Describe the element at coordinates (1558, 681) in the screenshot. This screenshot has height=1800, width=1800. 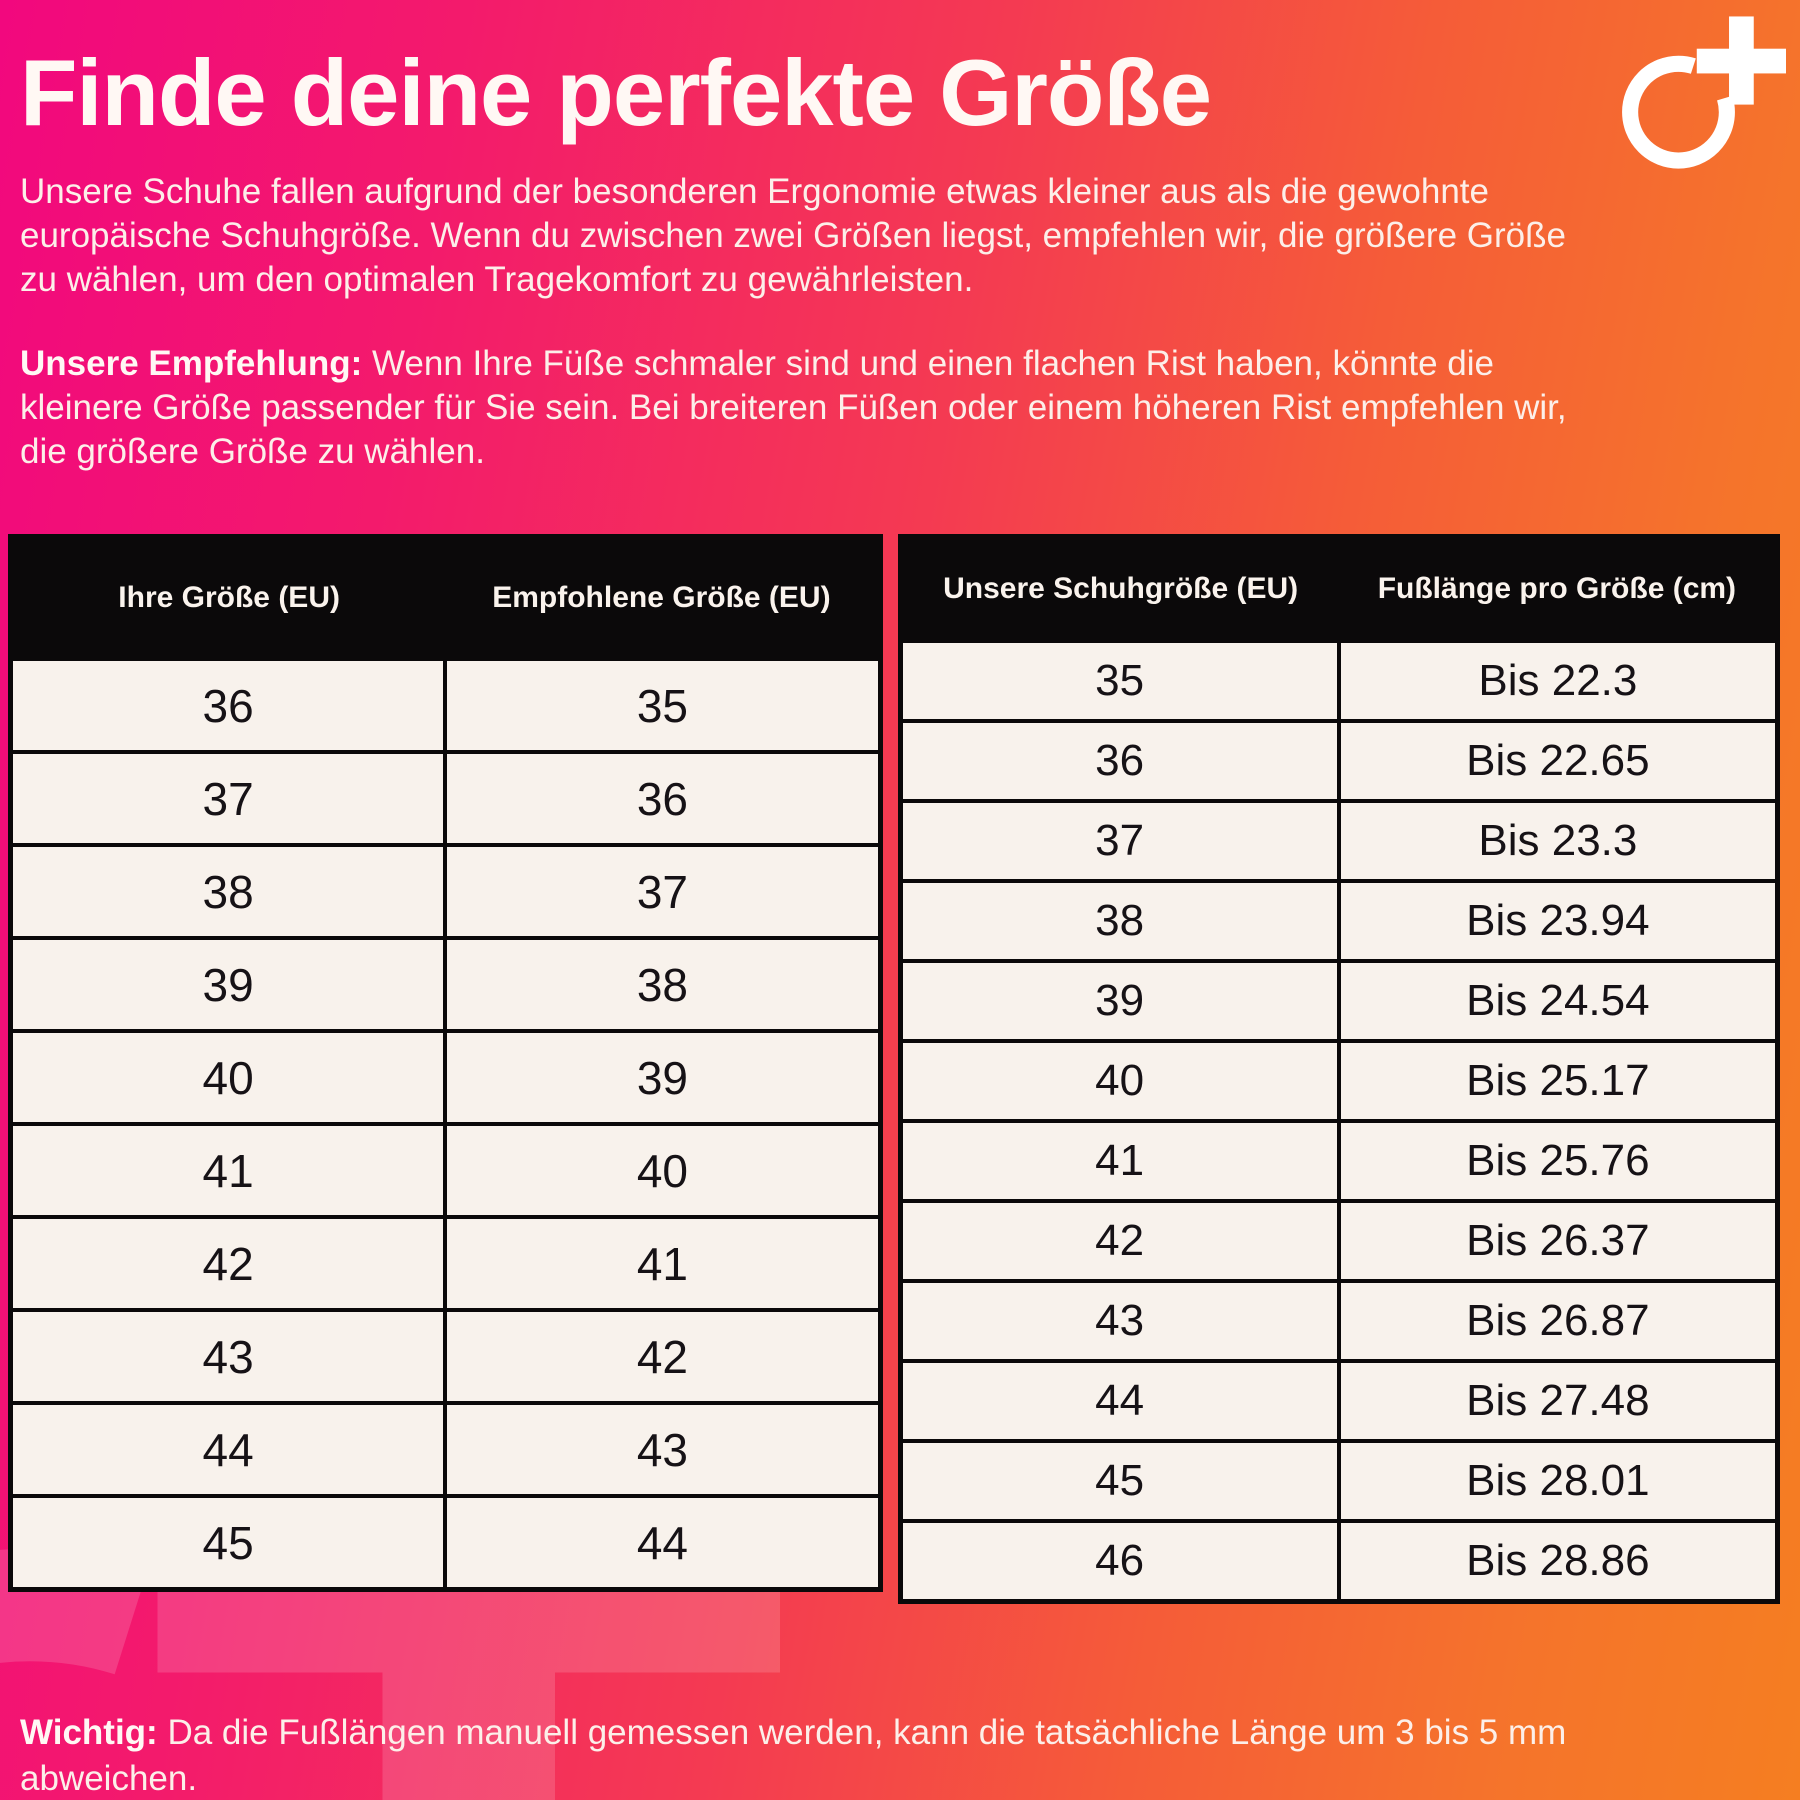
I see `table-cell: Bis 22.3` at that location.